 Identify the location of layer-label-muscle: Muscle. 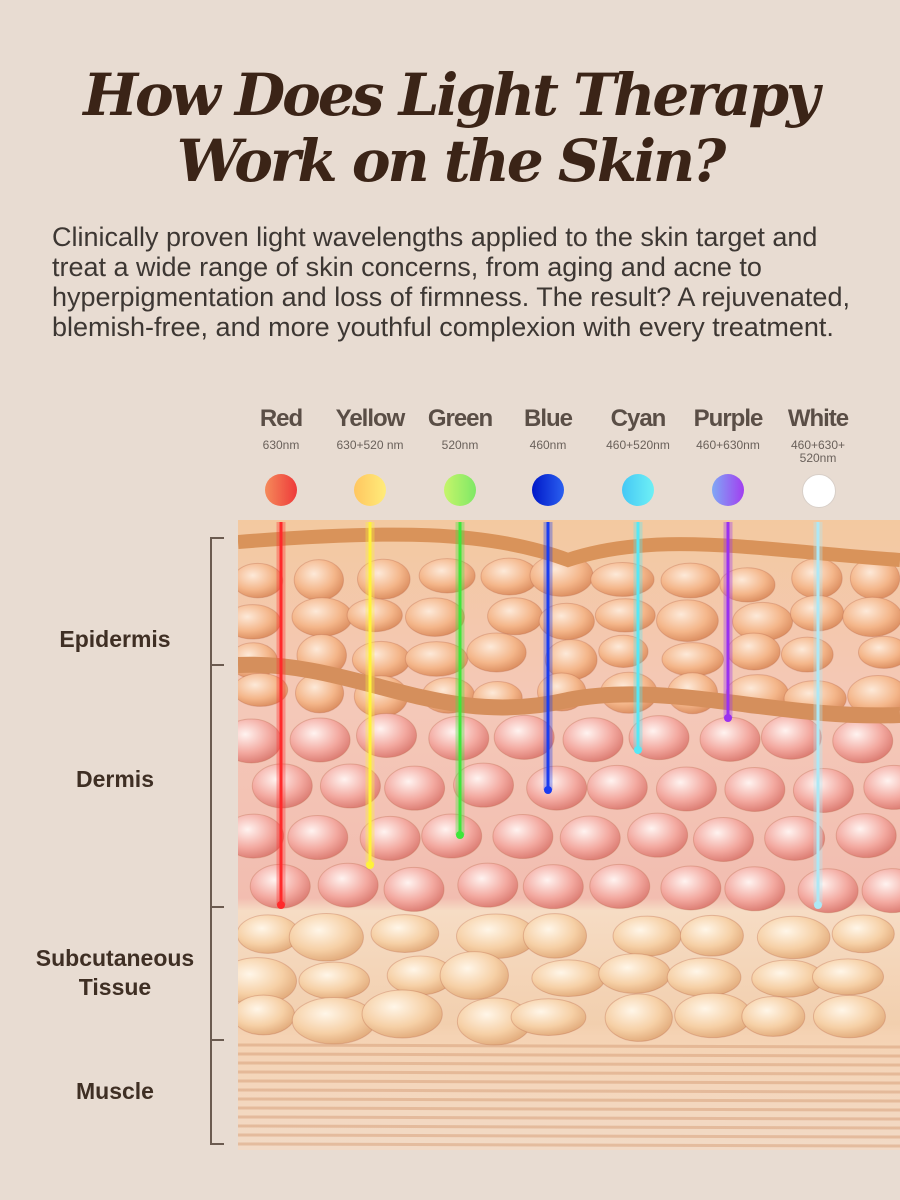
(115, 1091).